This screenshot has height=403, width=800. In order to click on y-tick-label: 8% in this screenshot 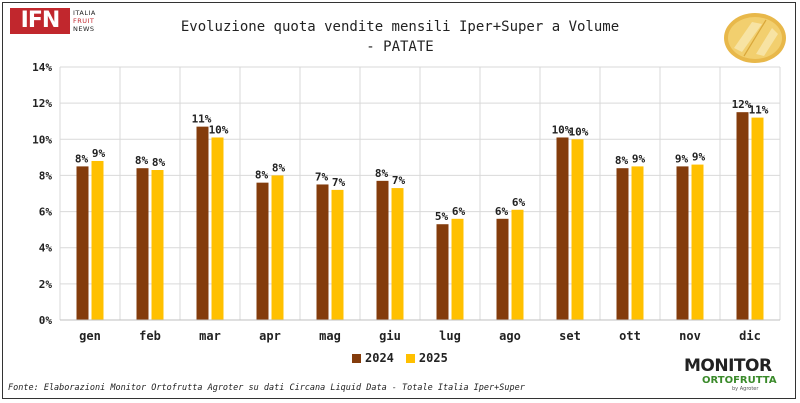, I will do `click(46, 175)`.